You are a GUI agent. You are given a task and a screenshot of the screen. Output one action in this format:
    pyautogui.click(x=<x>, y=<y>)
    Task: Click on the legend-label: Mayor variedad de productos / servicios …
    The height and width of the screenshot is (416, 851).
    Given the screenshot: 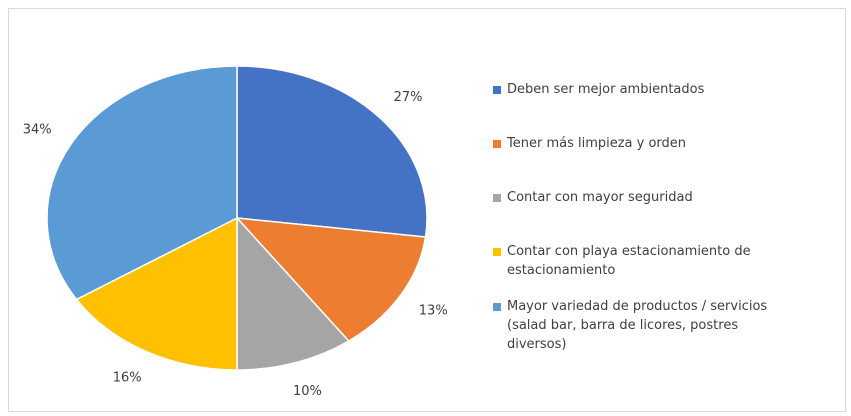 What is the action you would take?
    pyautogui.click(x=637, y=325)
    